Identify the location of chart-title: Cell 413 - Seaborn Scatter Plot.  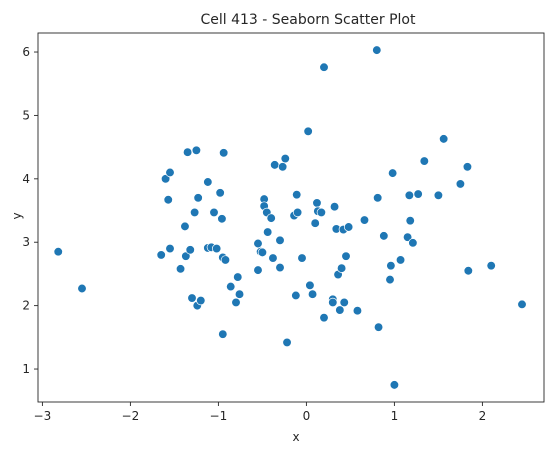
(308, 20).